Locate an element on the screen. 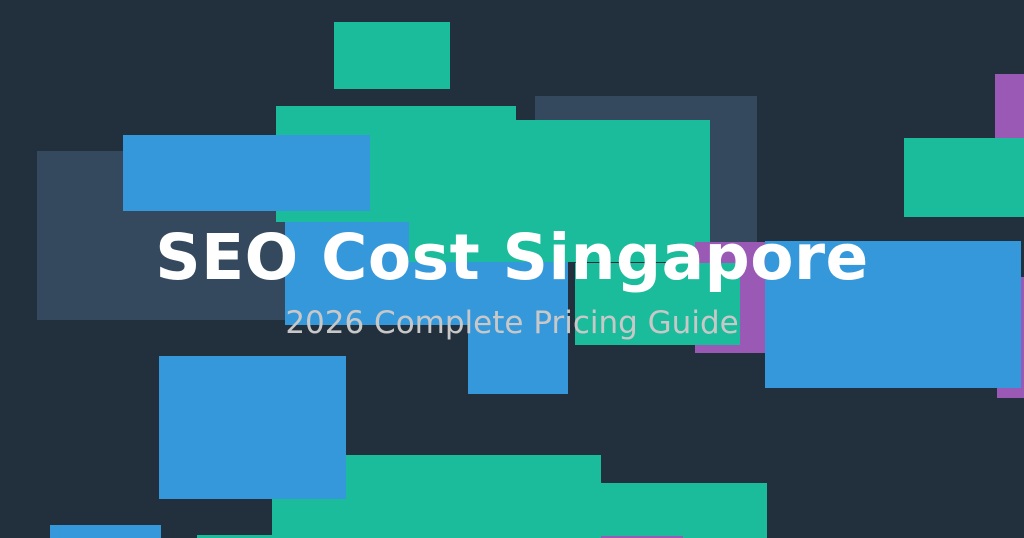 This screenshot has width=1024, height=538. banner-title: SEO Cost Singapore is located at coordinates (512, 257).